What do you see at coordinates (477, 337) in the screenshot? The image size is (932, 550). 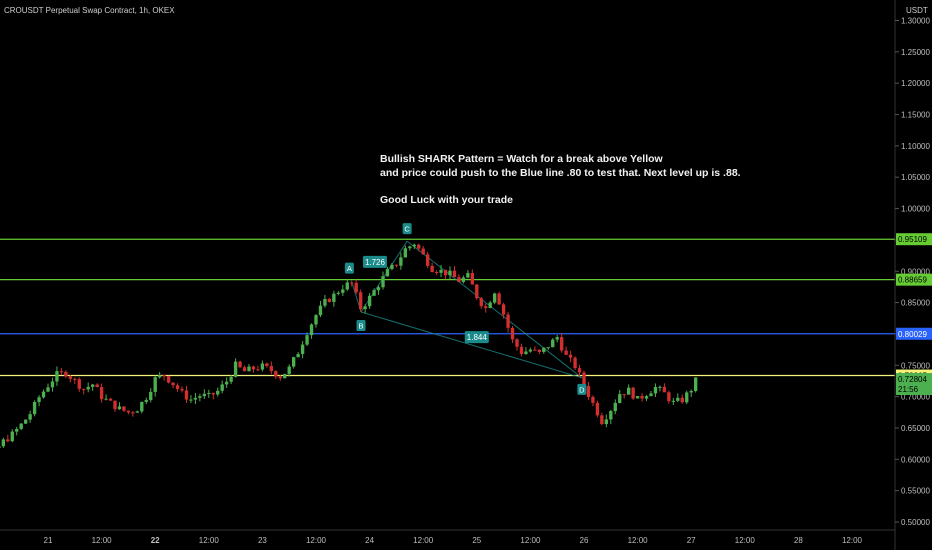 I see `ratio-label: 1.844` at bounding box center [477, 337].